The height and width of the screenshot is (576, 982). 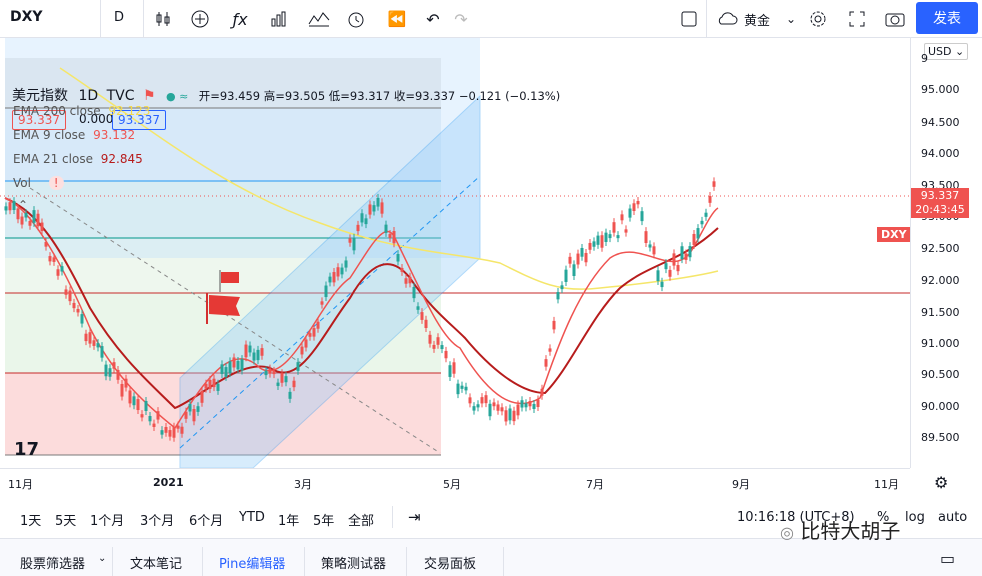 I want to click on range-6m: 6个月, so click(x=206, y=521).